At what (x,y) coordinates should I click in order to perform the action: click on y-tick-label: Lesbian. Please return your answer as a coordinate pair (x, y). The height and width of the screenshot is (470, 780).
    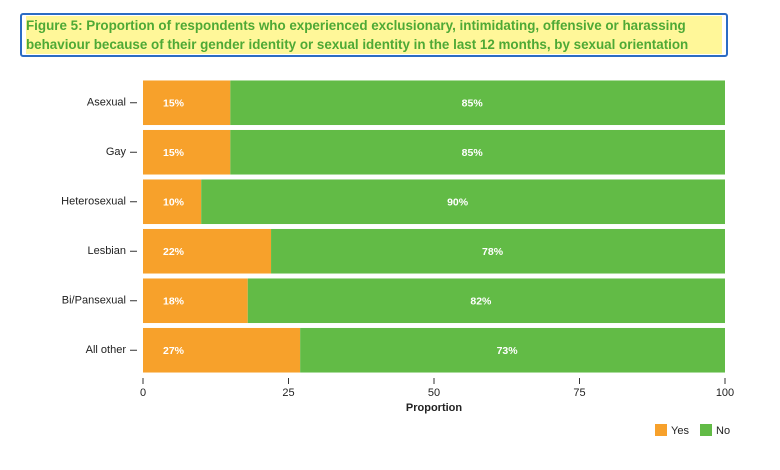
    Looking at the image, I should click on (106, 251).